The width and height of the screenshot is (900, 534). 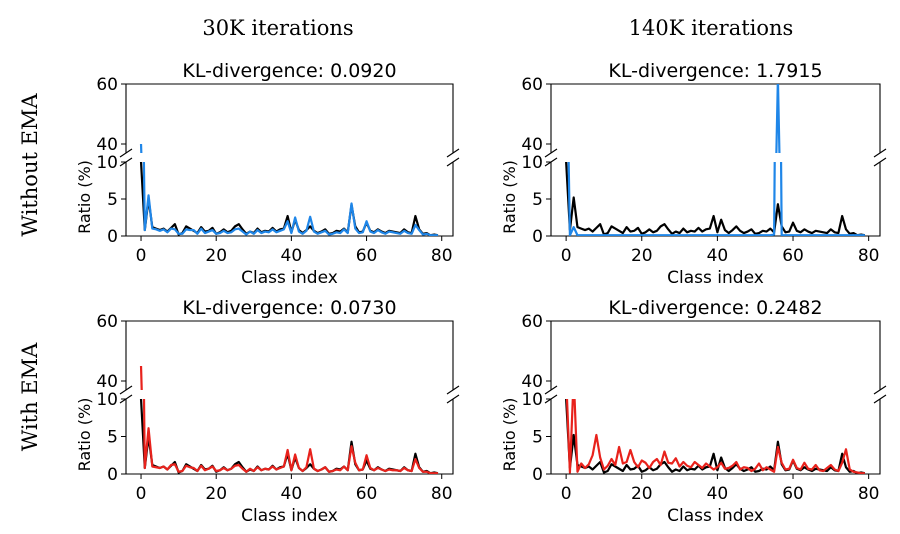 What do you see at coordinates (715, 71) in the screenshot?
I see `panel-title: KL-divergence: 1.7915` at bounding box center [715, 71].